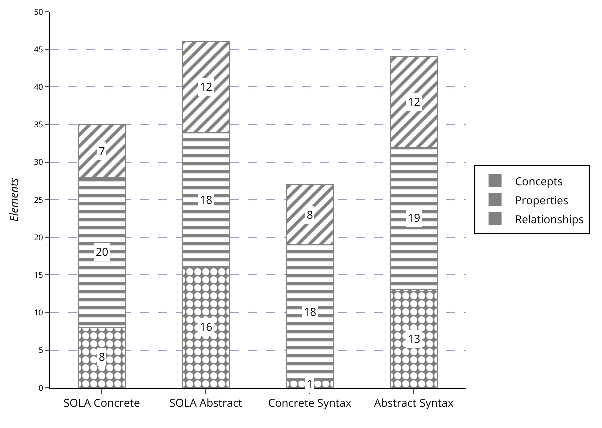 This screenshot has width=602, height=428. What do you see at coordinates (542, 200) in the screenshot?
I see `text: Properties` at bounding box center [542, 200].